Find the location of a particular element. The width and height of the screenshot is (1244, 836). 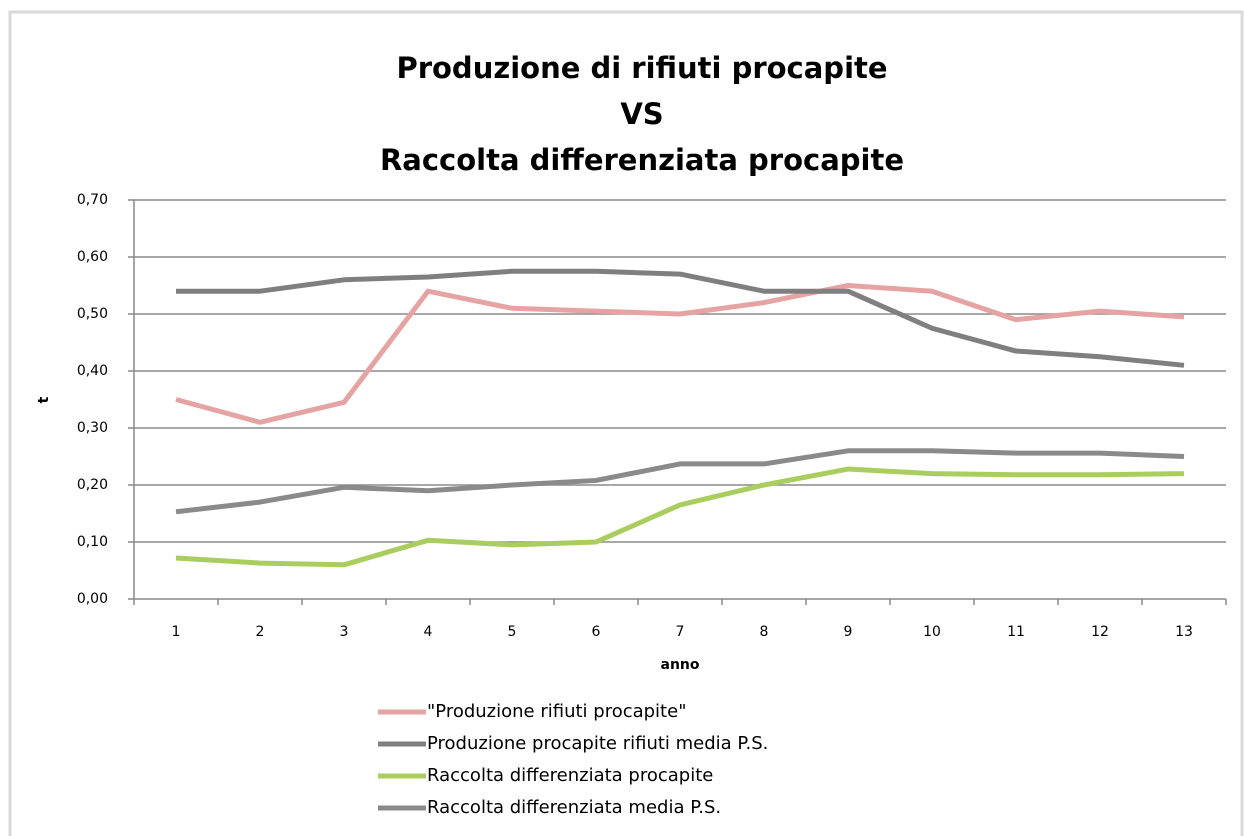

chart-title: Raccolta differenziata procapite is located at coordinates (642, 160).